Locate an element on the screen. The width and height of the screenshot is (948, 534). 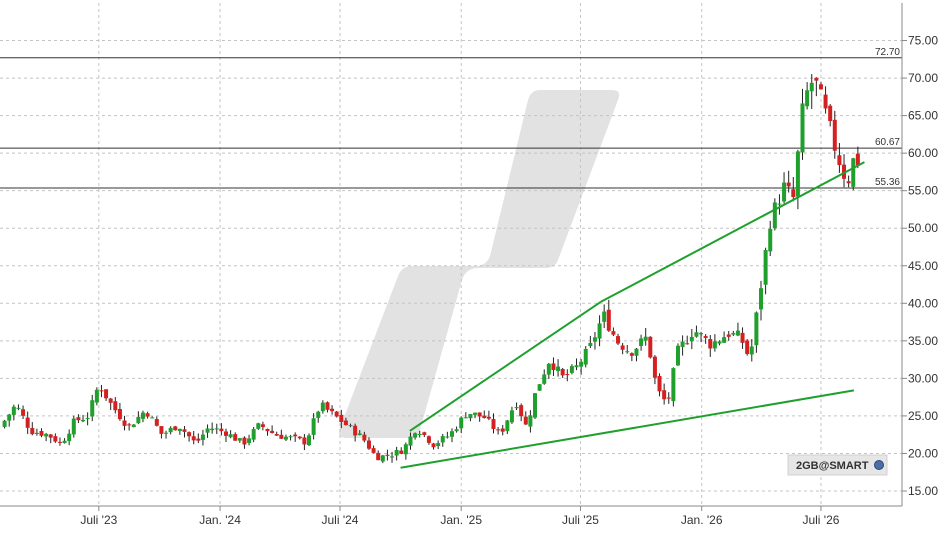
x-tick-label: Juli '23 is located at coordinates (98, 520).